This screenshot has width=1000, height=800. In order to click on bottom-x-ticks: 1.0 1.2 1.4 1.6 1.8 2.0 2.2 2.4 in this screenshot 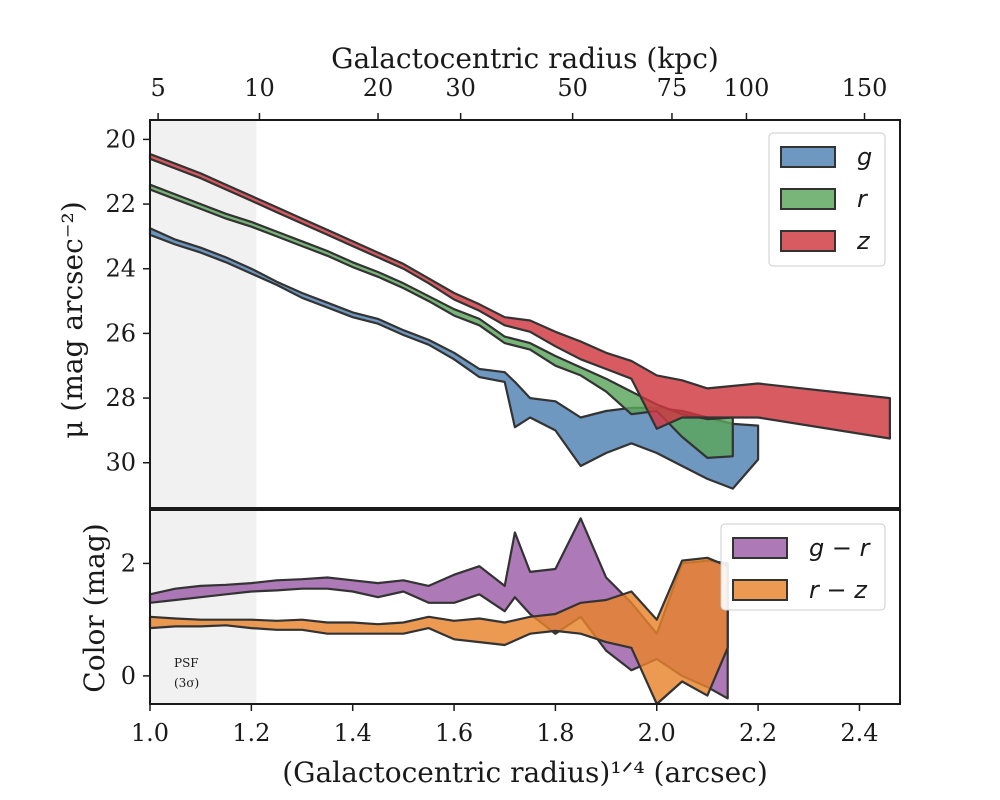, I will do `click(505, 725)`.